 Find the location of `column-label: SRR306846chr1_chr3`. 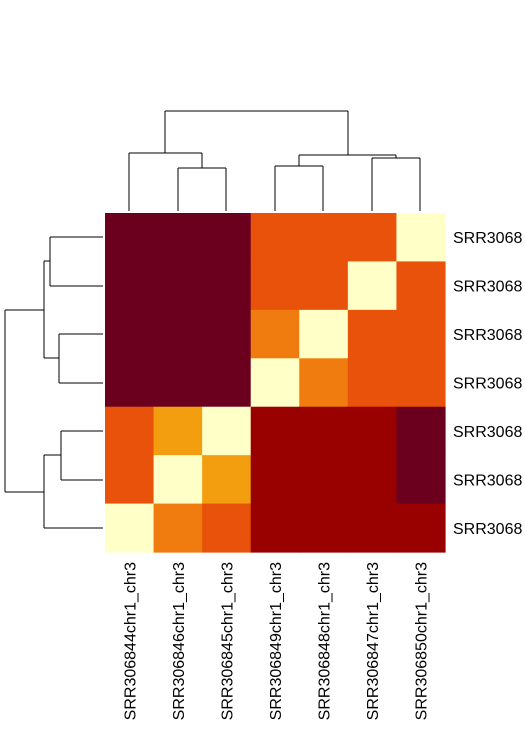

column-label: SRR306846chr1_chr3 is located at coordinates (179, 641).